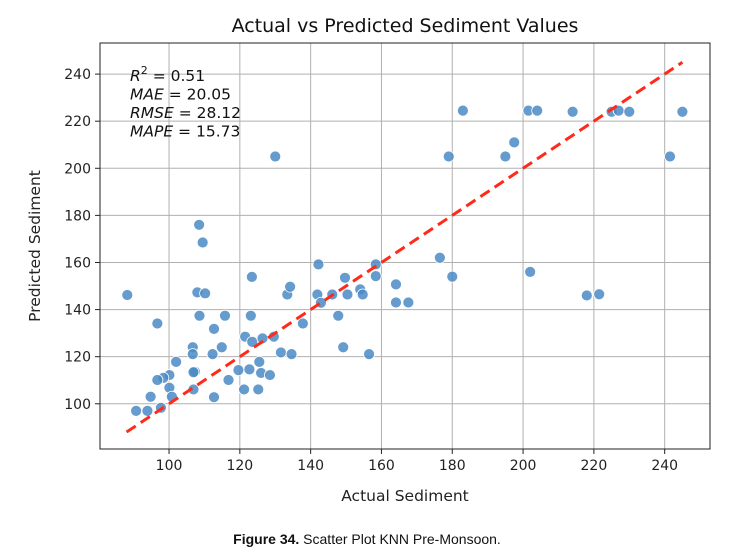 Image resolution: width=741 pixels, height=559 pixels. Describe the element at coordinates (176, 76) in the screenshot. I see `stat-value: = 0.51` at that location.